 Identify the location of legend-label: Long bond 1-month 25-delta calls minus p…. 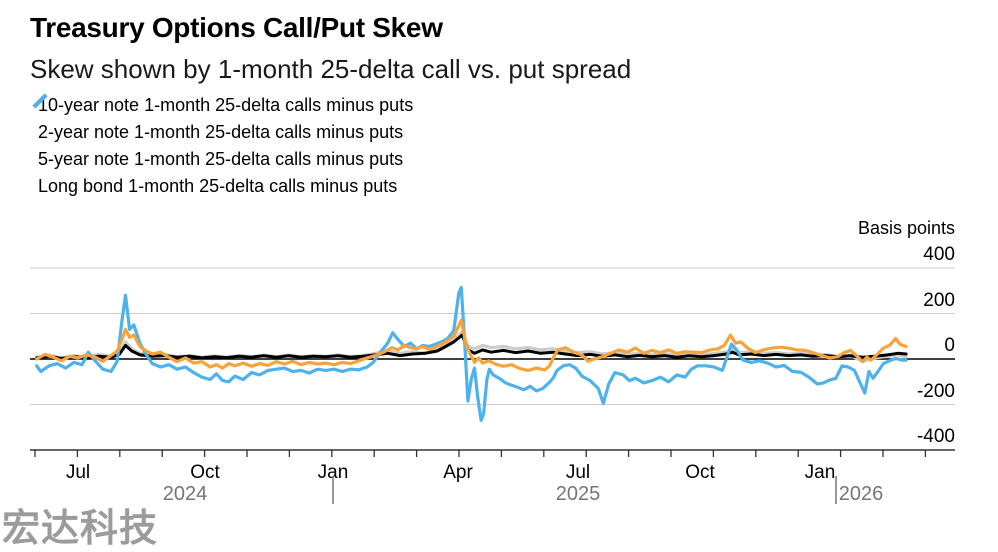
(218, 186).